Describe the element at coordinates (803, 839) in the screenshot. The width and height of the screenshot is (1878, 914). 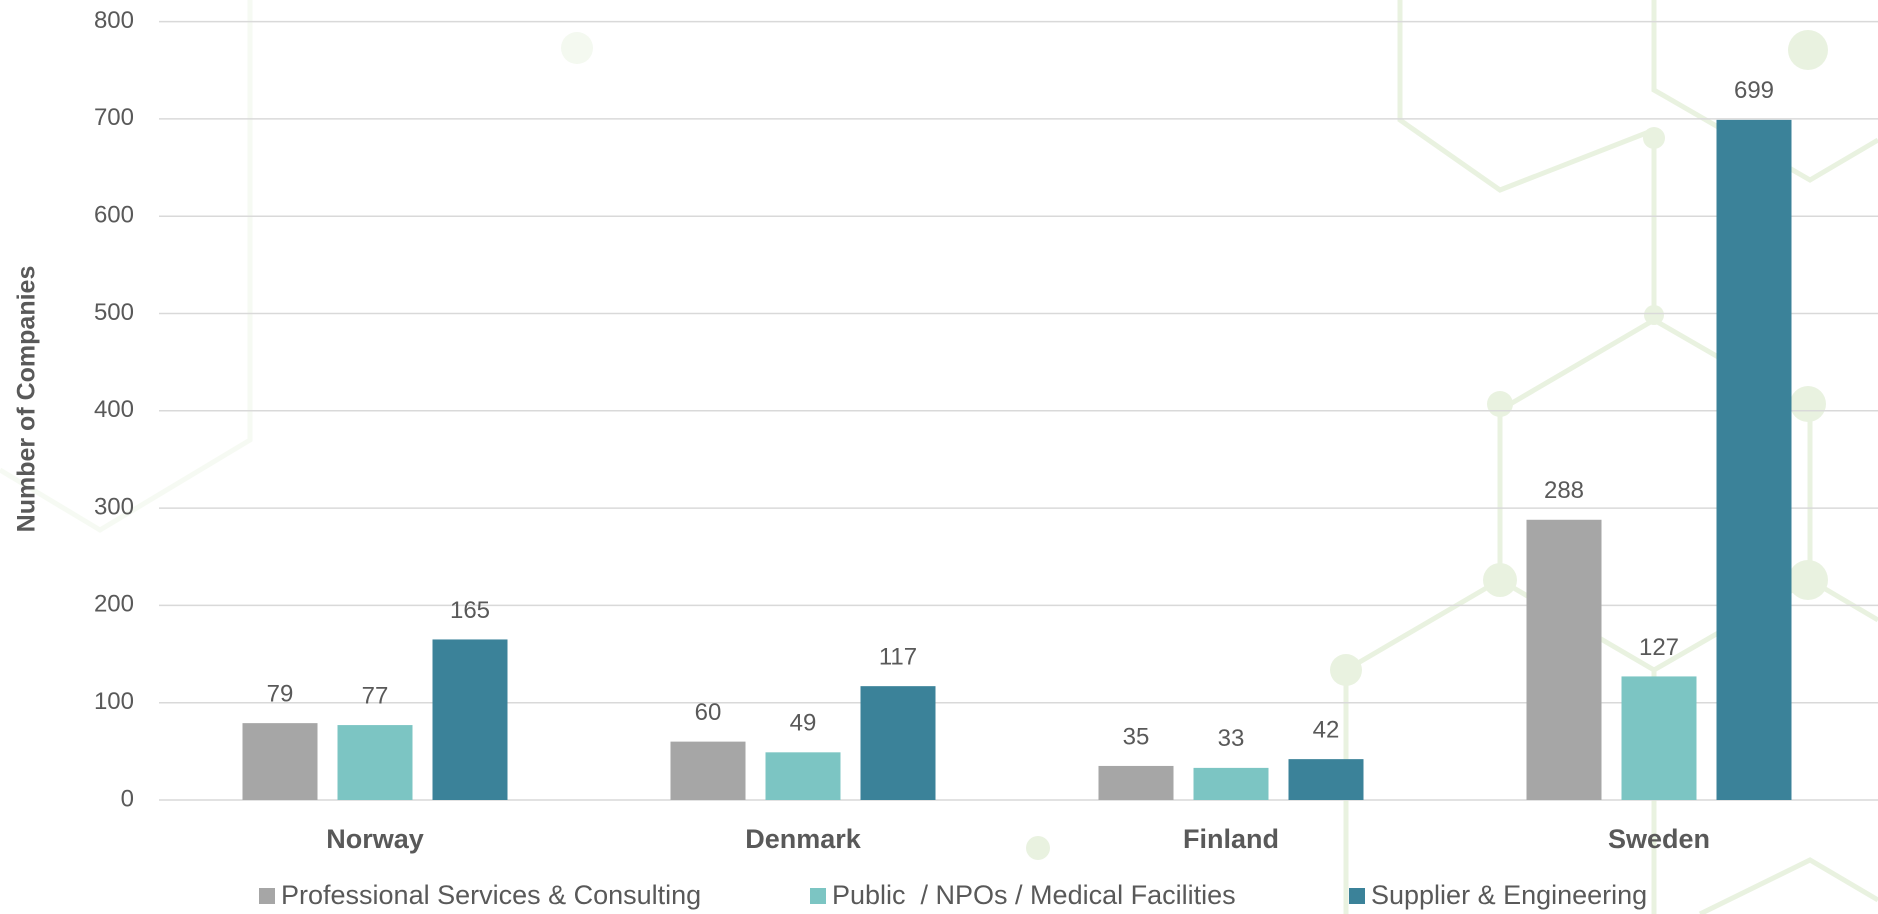
I see `x-tick-label: Denmark` at that location.